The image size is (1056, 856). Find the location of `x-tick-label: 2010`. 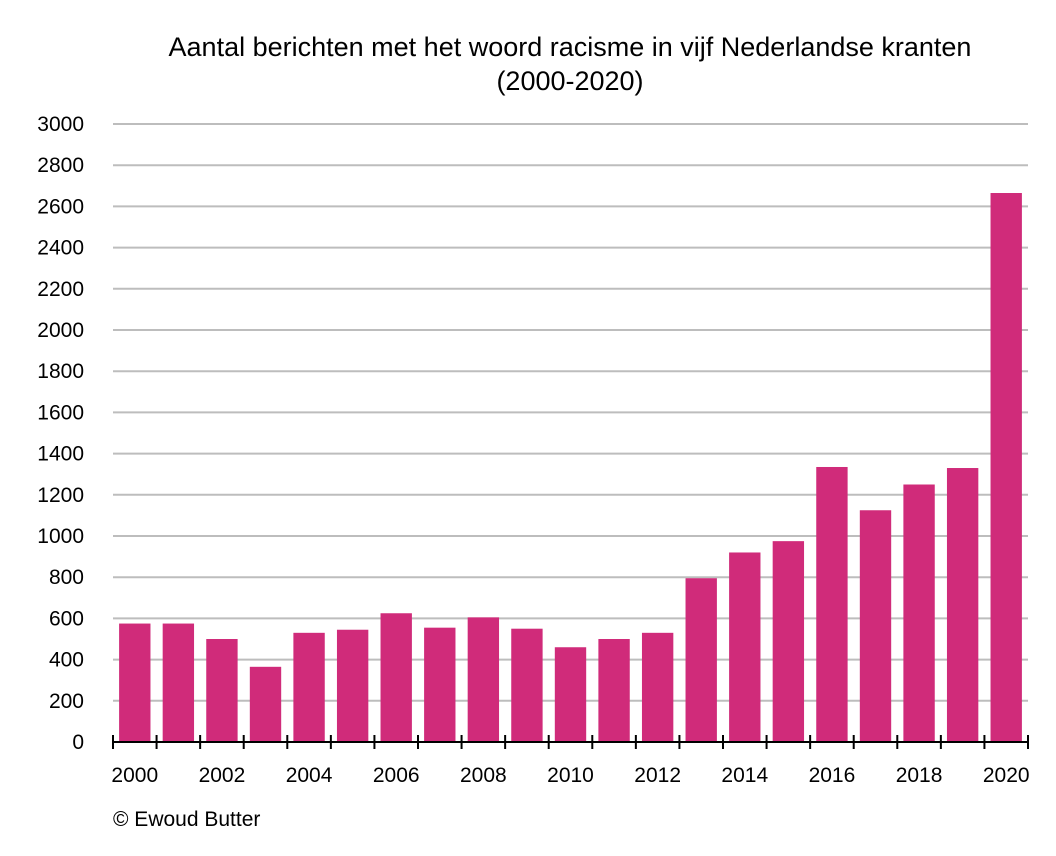

x-tick-label: 2010 is located at coordinates (570, 775).